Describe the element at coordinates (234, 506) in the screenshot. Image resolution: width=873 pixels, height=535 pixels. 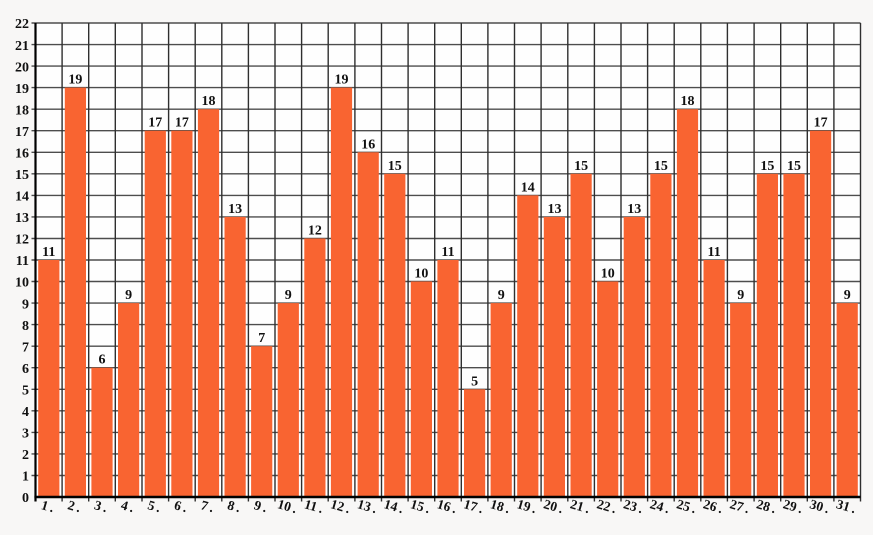
I see `svg-text: 8 .` at that location.